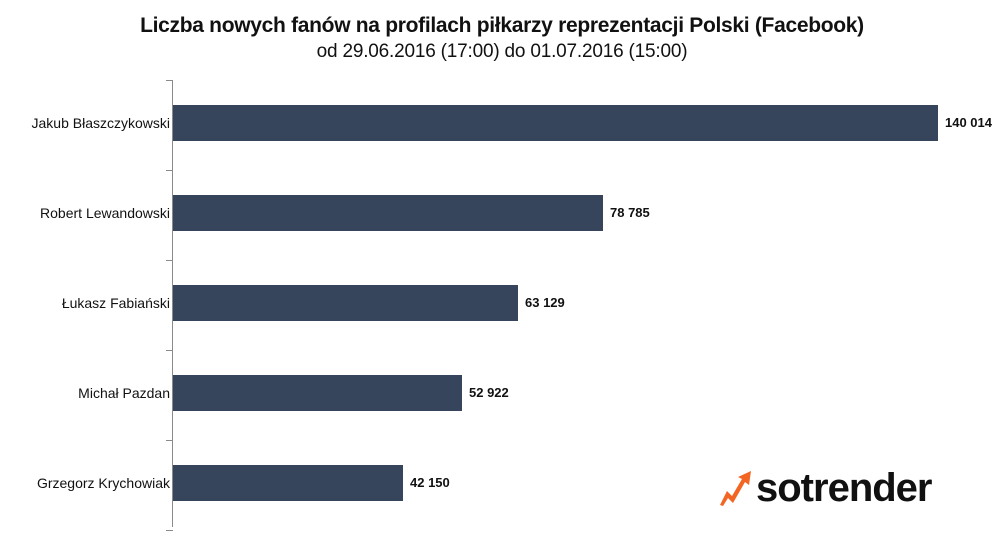  I want to click on category-label: Grzegorz Krychowiak, so click(103, 483).